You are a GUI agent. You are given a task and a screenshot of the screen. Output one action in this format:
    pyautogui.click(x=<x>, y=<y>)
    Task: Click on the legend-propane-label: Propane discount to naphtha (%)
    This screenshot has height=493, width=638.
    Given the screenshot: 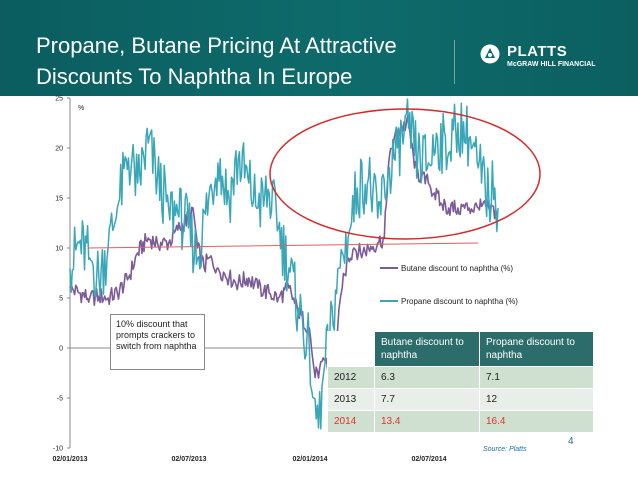 What is the action you would take?
    pyautogui.click(x=459, y=301)
    